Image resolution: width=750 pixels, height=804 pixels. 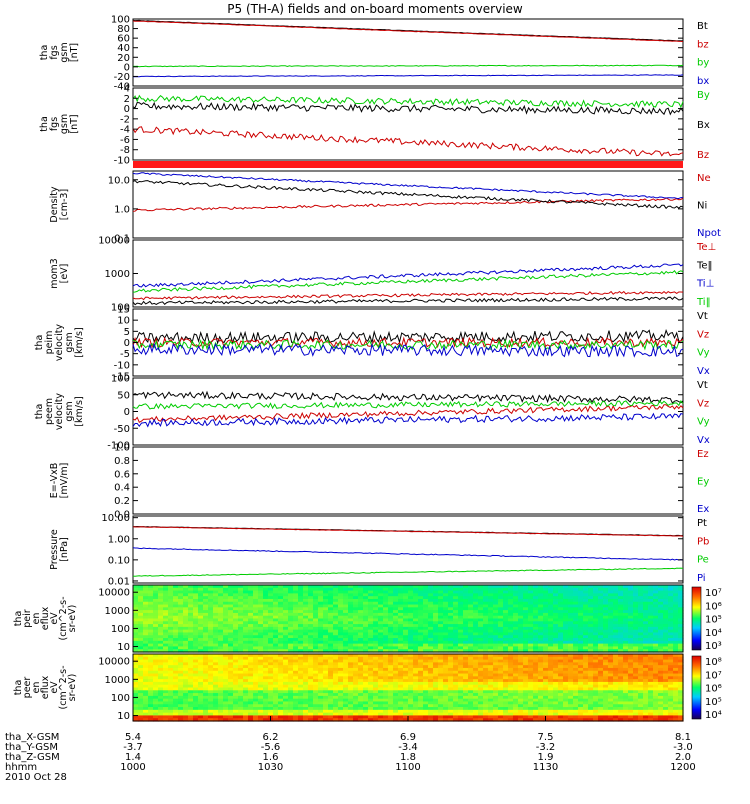 I want to click on legend-entry: Ey, so click(x=703, y=482).